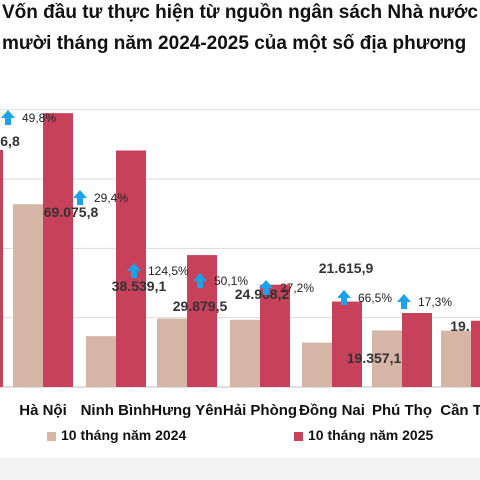 The image size is (480, 480). Describe the element at coordinates (231, 281) in the screenshot. I see `growth-label: 50,1%` at that location.